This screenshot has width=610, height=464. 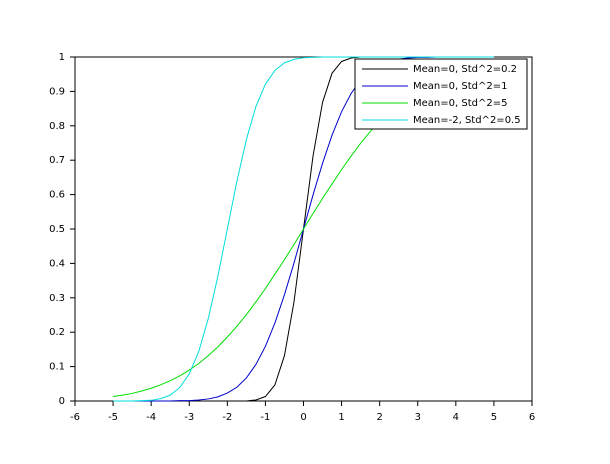 What do you see at coordinates (62, 57) in the screenshot?
I see `y-tick-label: 1` at bounding box center [62, 57].